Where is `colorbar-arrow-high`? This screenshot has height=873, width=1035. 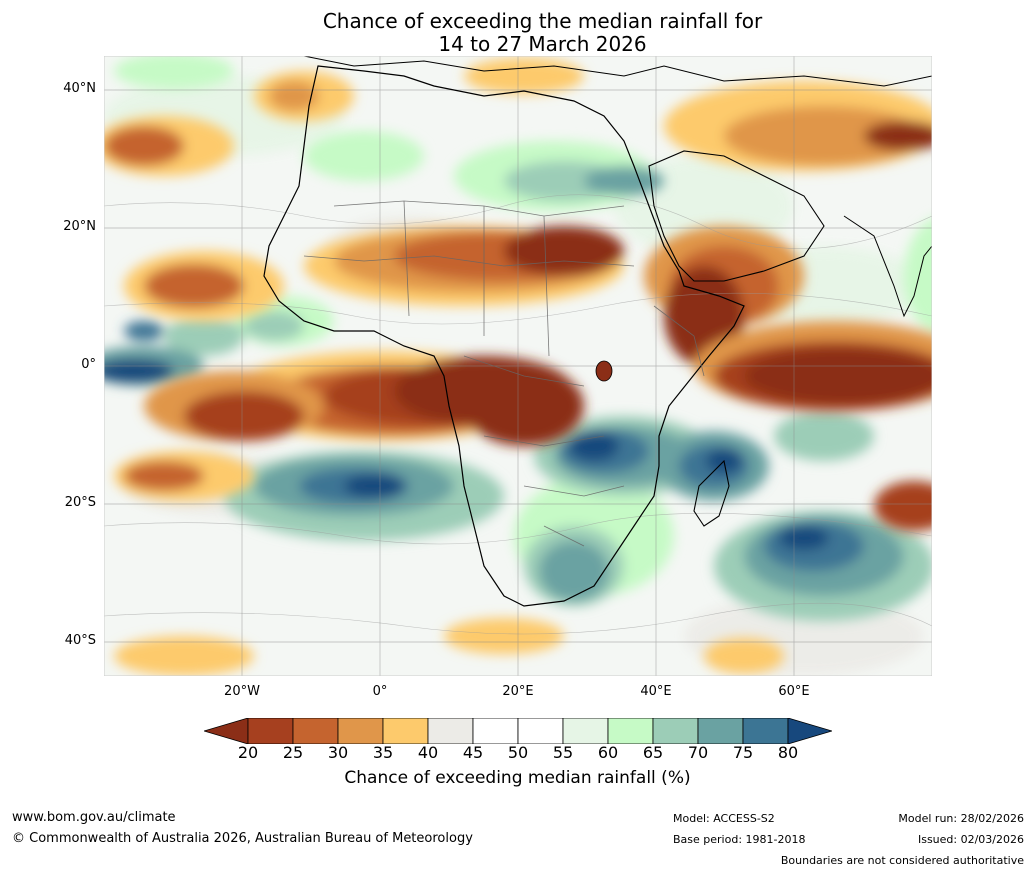 colorbar-arrow-high is located at coordinates (810, 731).